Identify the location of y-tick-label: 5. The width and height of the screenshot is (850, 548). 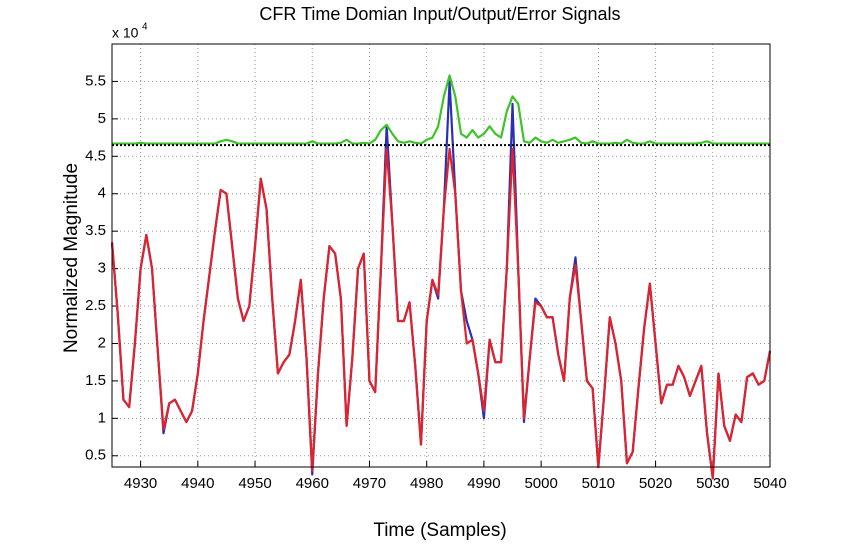
(102, 118).